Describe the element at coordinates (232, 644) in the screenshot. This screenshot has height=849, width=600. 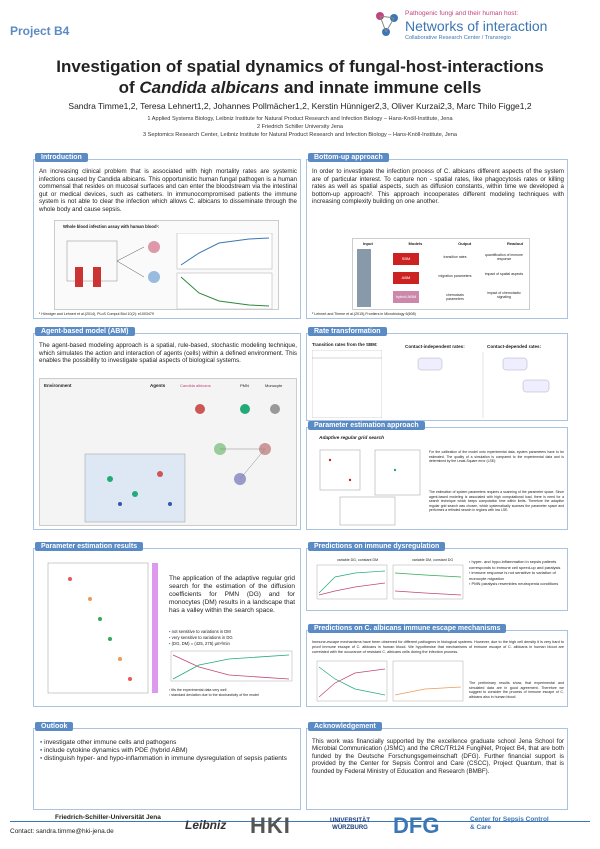
I see `results-bullet: (DG, DM) = (425, 275) μm²/min` at that location.